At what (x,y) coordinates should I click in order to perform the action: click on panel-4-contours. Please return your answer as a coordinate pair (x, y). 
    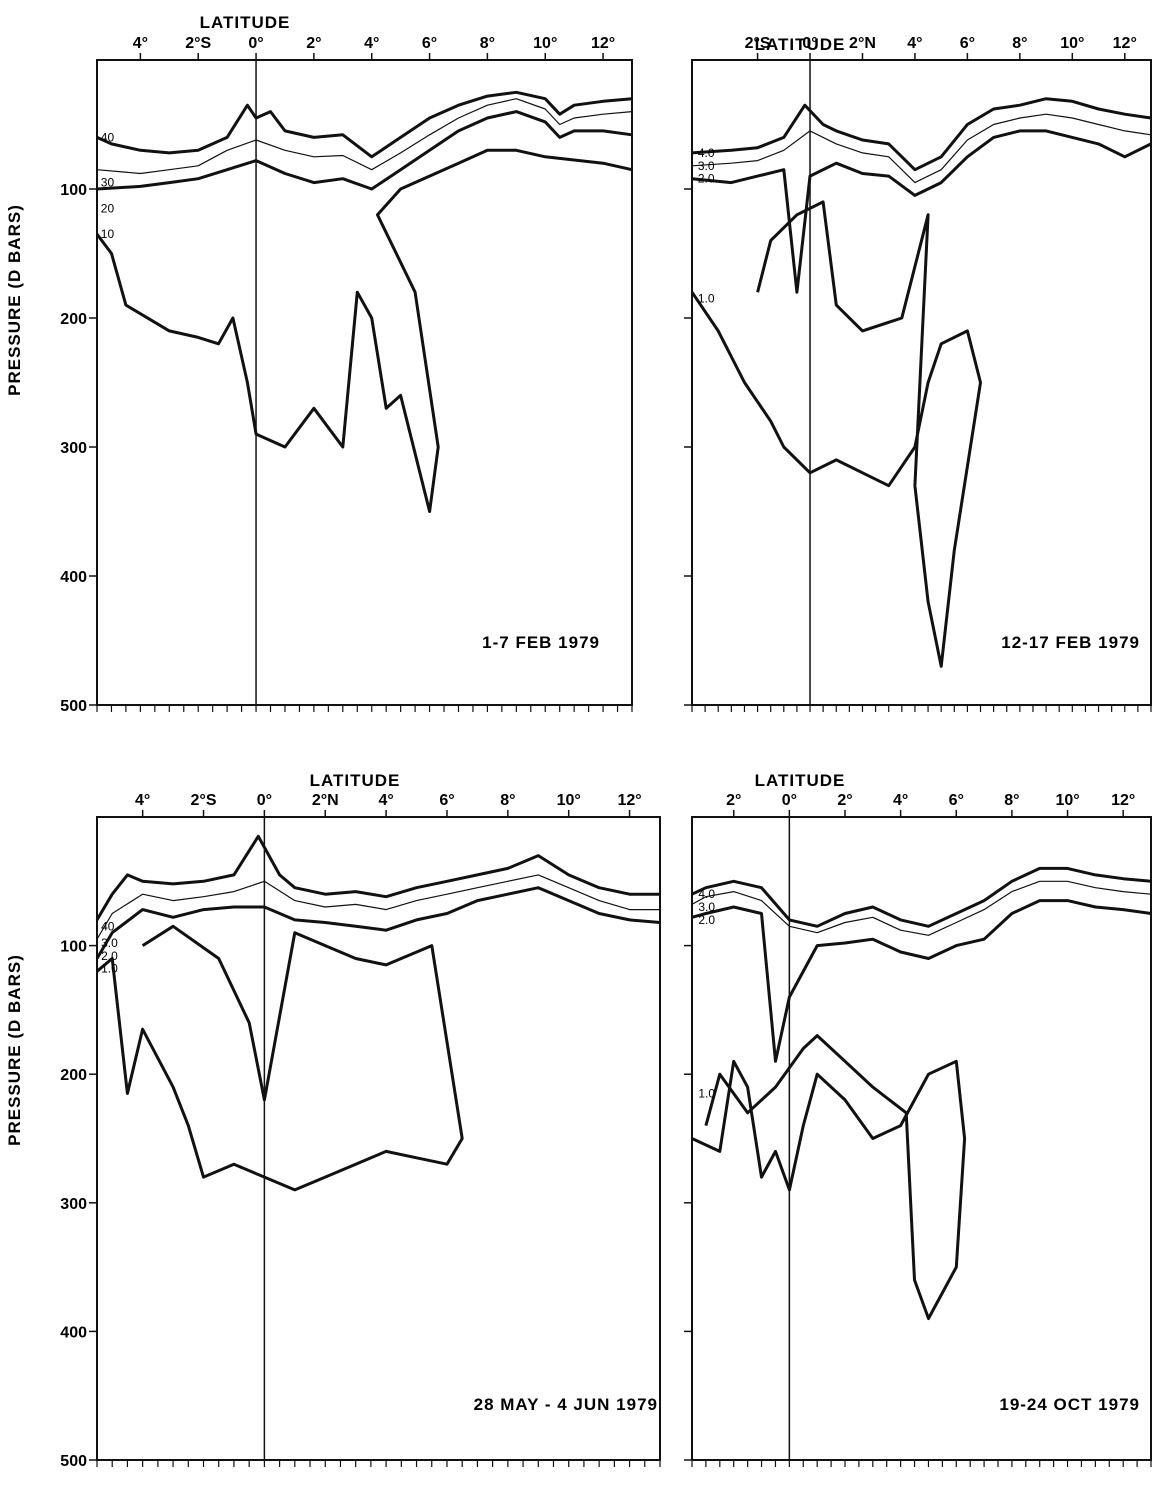
    Looking at the image, I should click on (921, 1093).